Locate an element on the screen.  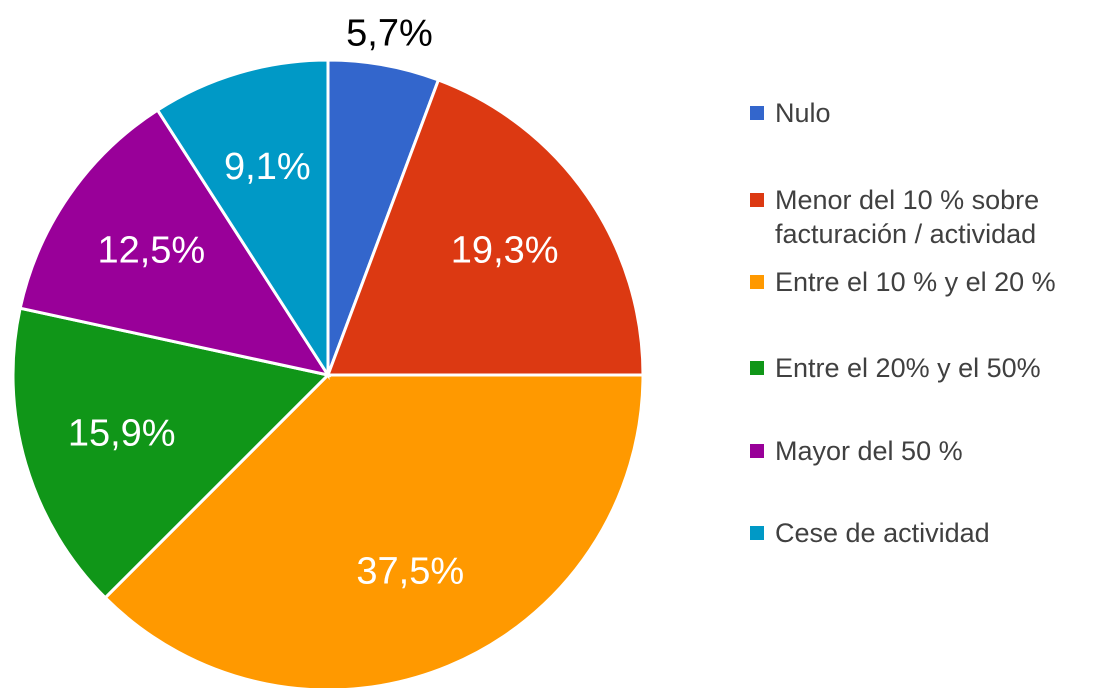
legend-label: Mayor del 50 % is located at coordinates (869, 451).